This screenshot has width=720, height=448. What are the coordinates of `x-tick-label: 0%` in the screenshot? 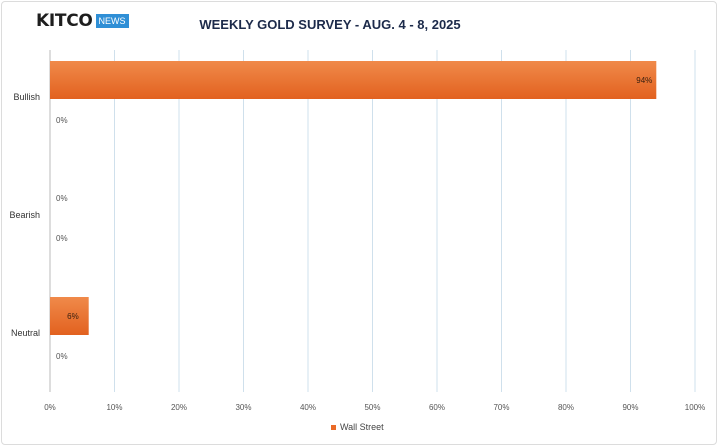 It's located at (50, 407).